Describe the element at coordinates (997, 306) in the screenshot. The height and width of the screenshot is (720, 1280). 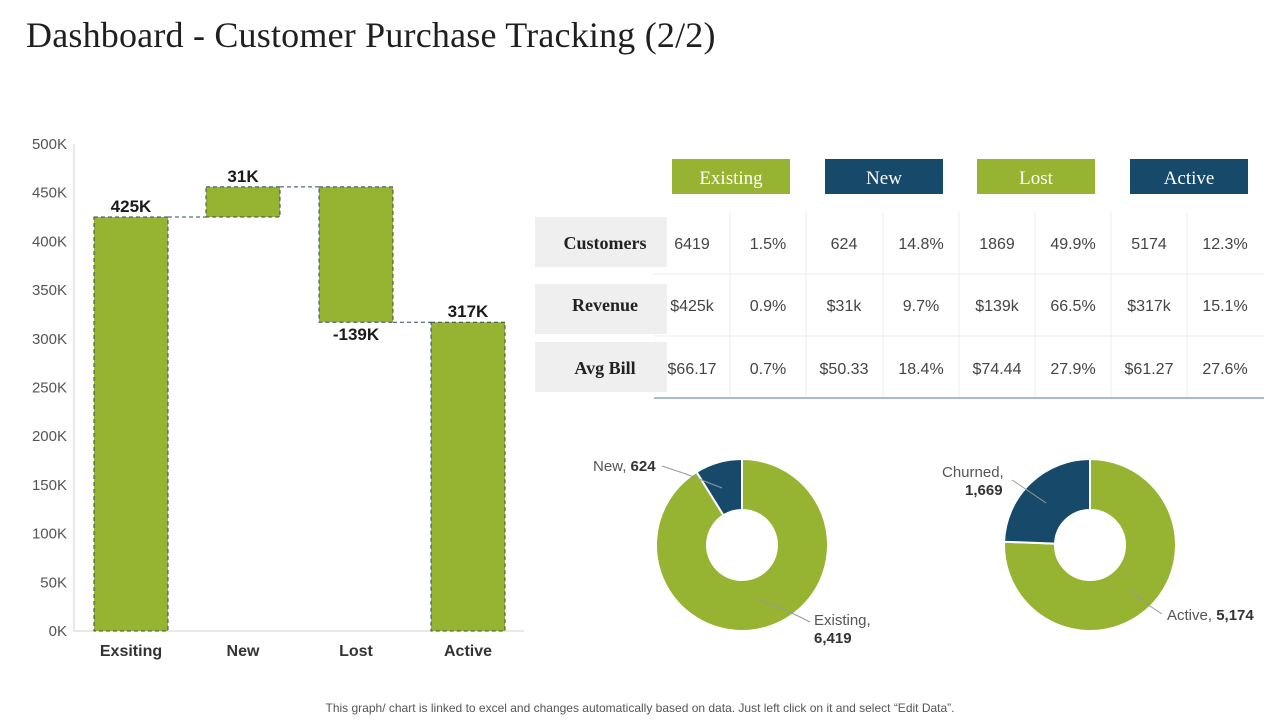
I see `table-cell: $139k` at that location.